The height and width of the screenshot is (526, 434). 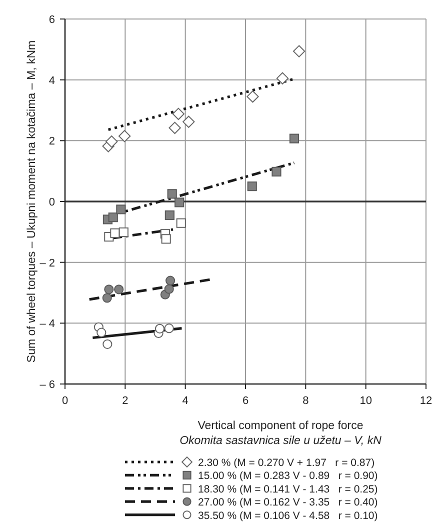 I want to click on x-tick-label: 8, so click(x=305, y=401).